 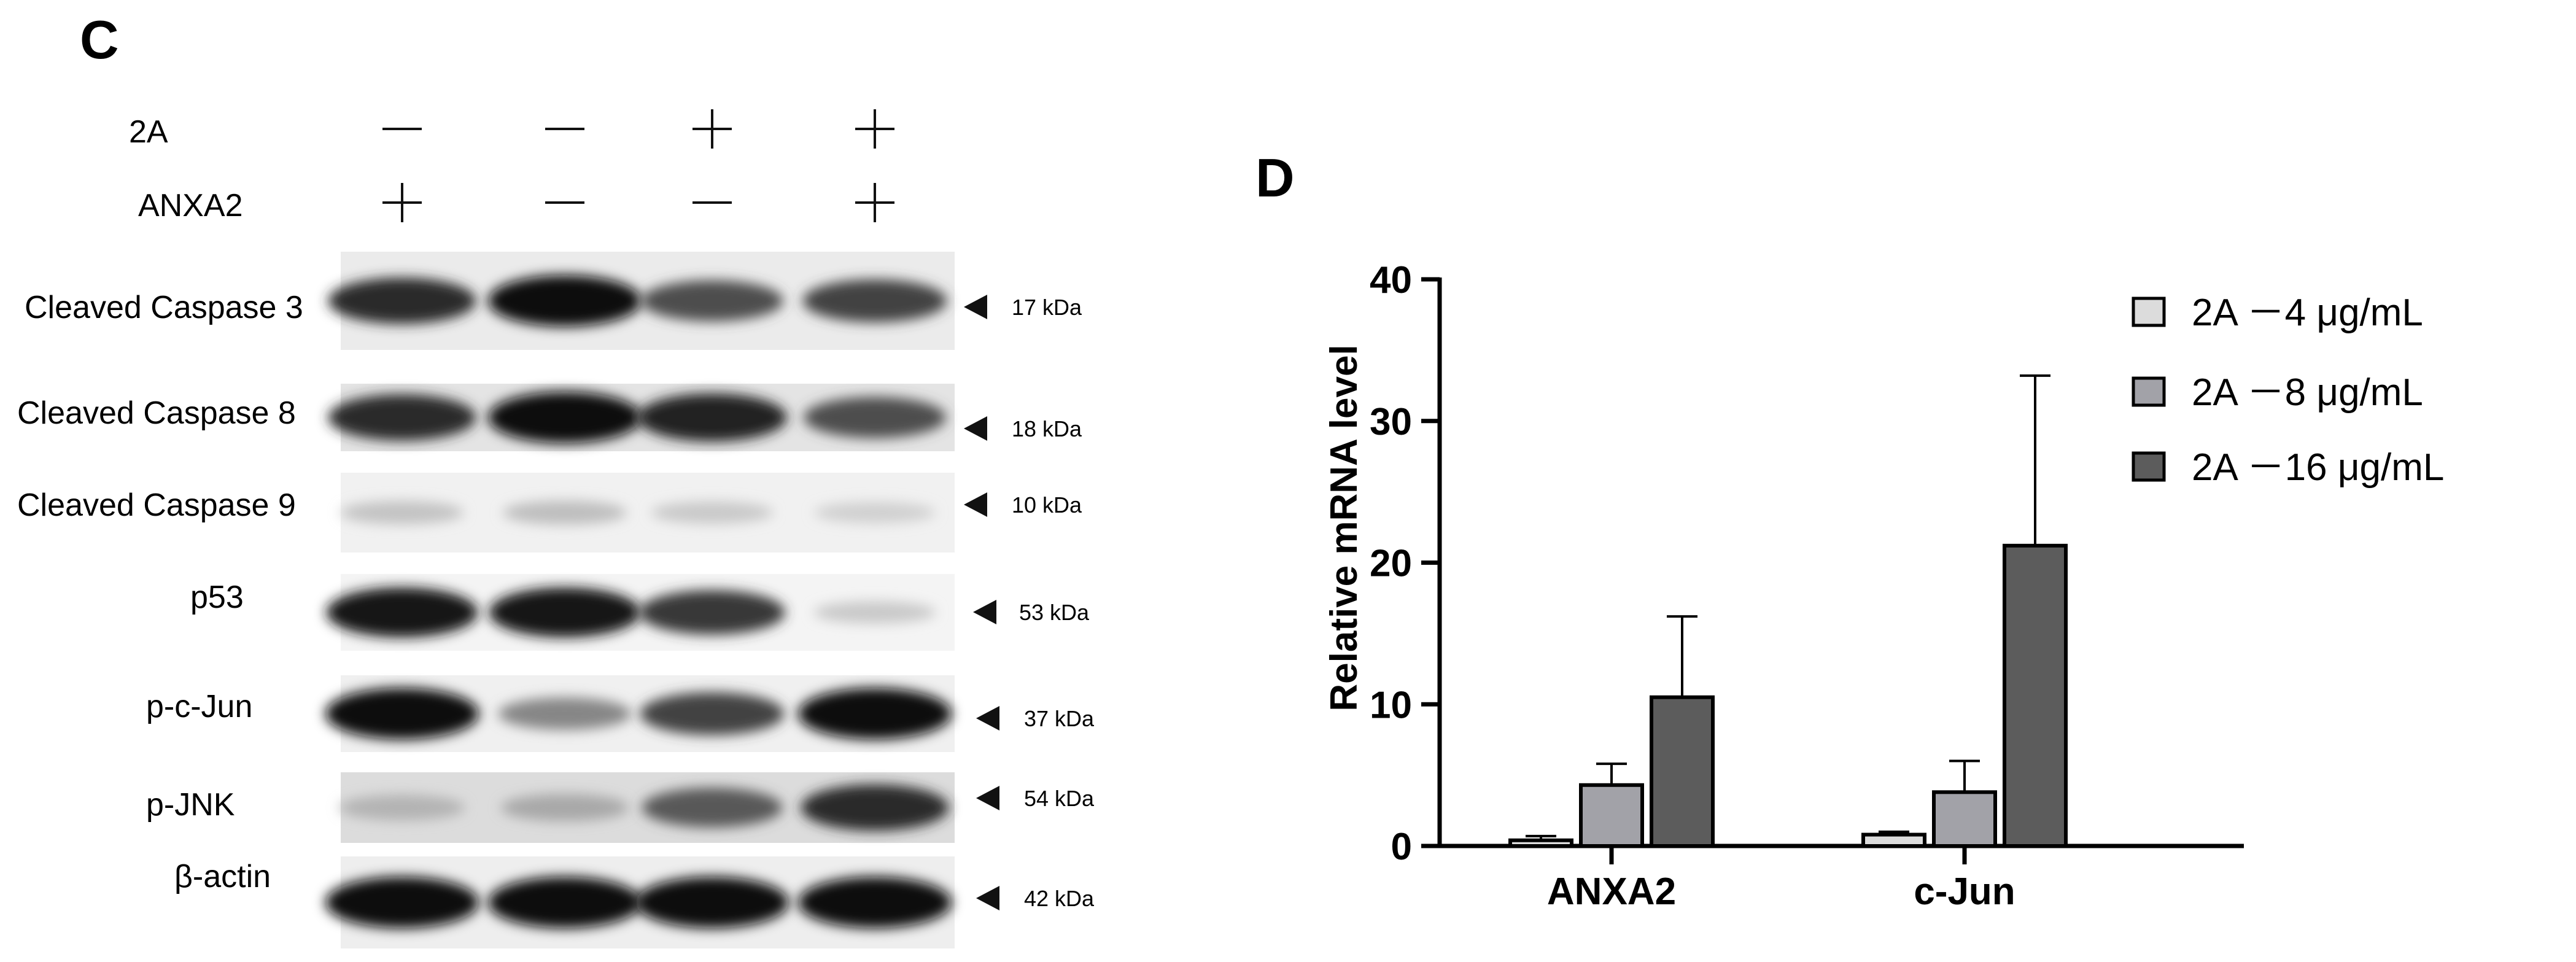 I want to click on molecular-weight: 54 kDa, so click(x=1059, y=798).